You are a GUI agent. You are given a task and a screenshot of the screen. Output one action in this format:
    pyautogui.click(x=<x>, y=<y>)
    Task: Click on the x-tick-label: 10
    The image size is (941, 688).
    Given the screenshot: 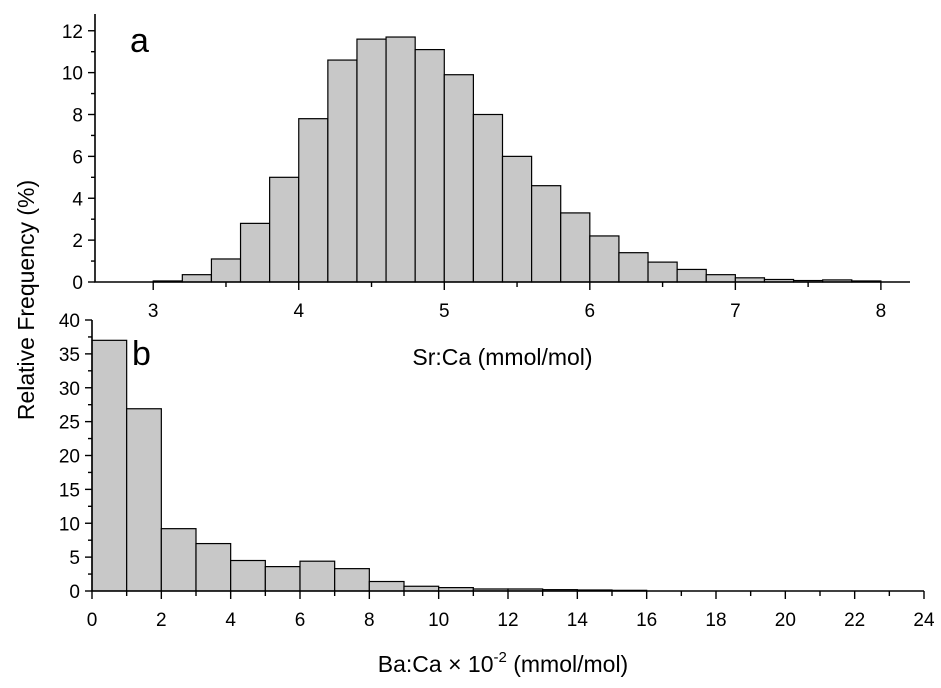 What is the action you would take?
    pyautogui.click(x=438, y=620)
    